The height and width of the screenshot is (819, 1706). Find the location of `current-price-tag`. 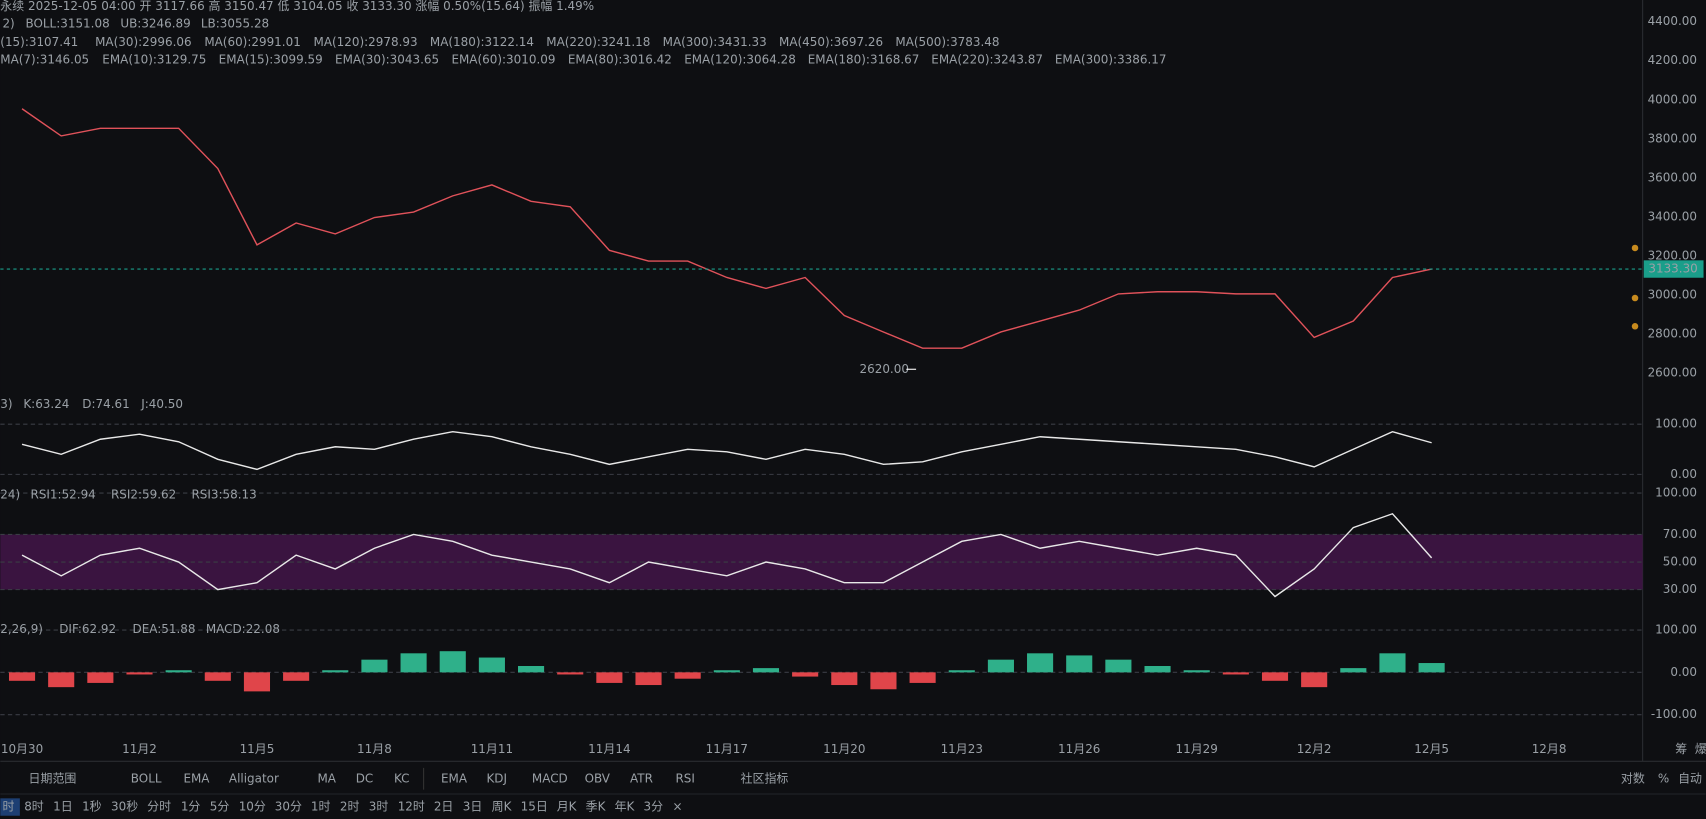

current-price-tag is located at coordinates (1673, 269).